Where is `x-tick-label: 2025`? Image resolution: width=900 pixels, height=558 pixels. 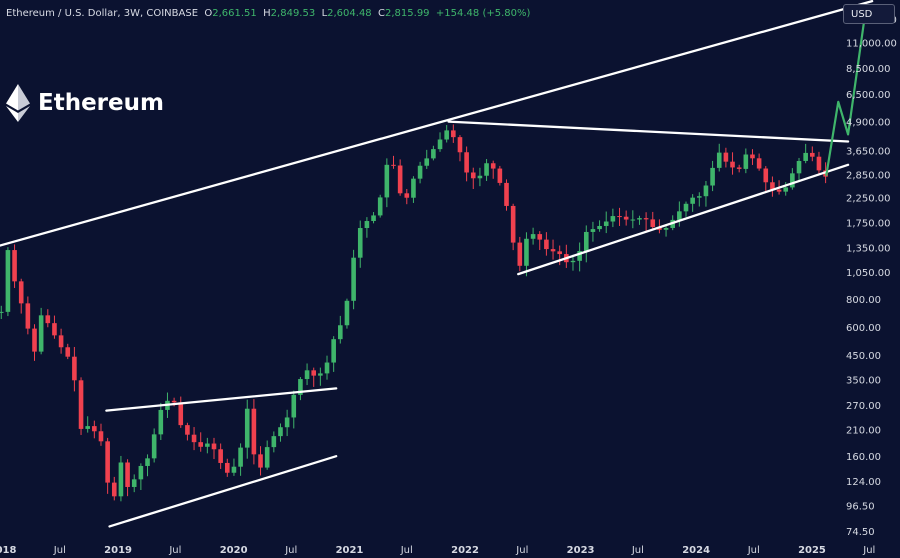 x-tick-label: 2025 is located at coordinates (812, 550).